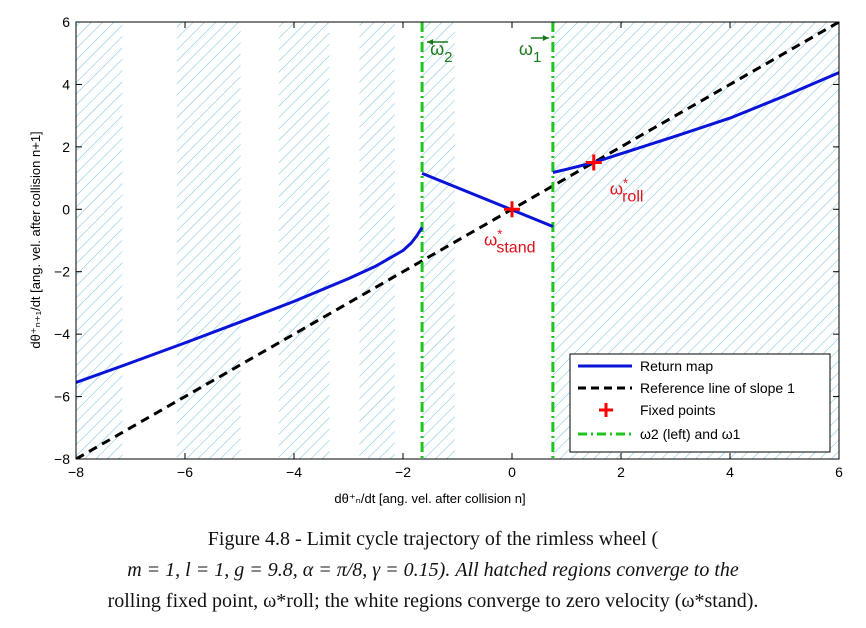 The height and width of the screenshot is (628, 866). I want to click on legend-label-return-map: Return map, so click(676, 366).